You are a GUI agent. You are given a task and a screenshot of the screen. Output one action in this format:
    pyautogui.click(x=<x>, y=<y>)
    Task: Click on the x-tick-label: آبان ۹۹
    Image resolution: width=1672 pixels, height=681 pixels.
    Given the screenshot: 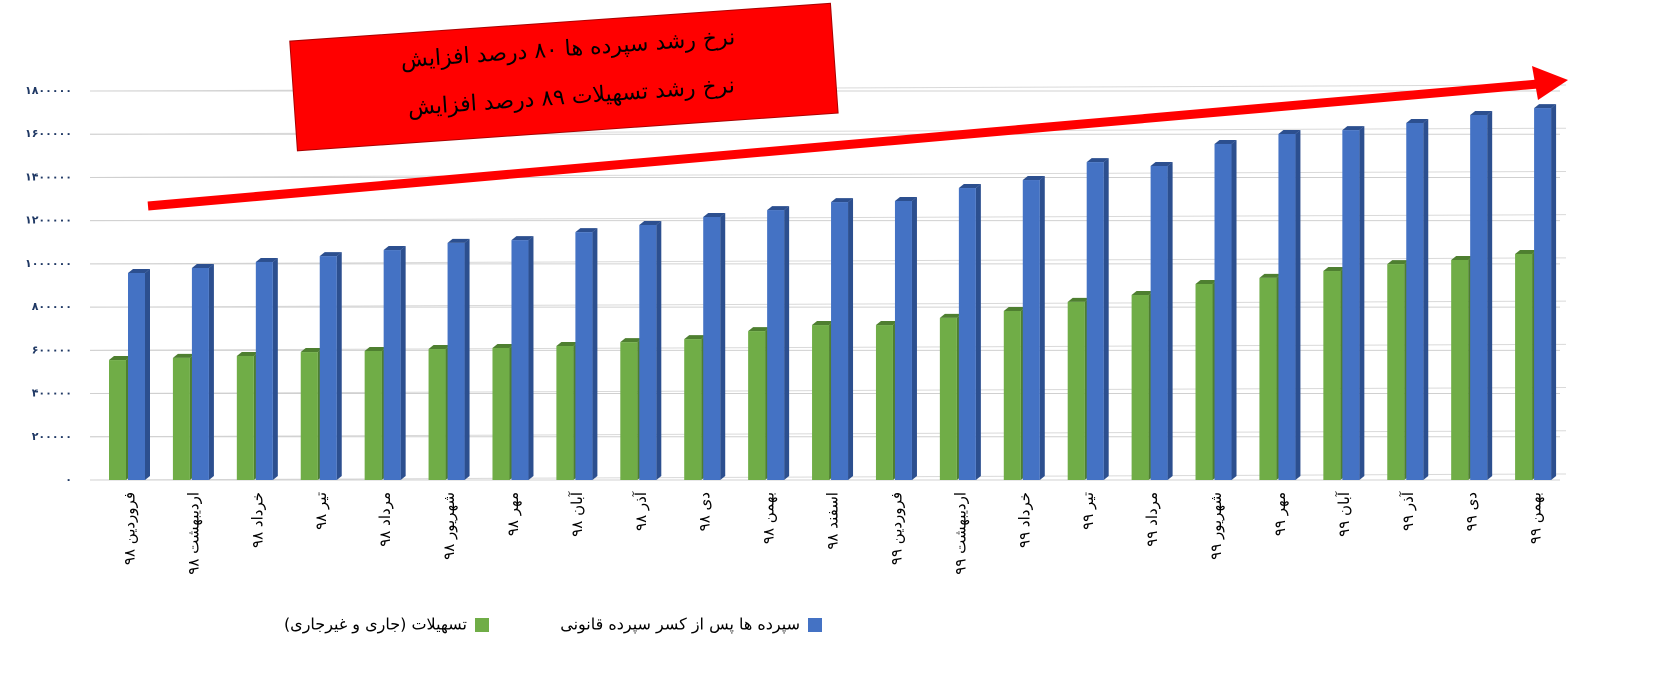 What is the action you would take?
    pyautogui.click(x=1344, y=514)
    